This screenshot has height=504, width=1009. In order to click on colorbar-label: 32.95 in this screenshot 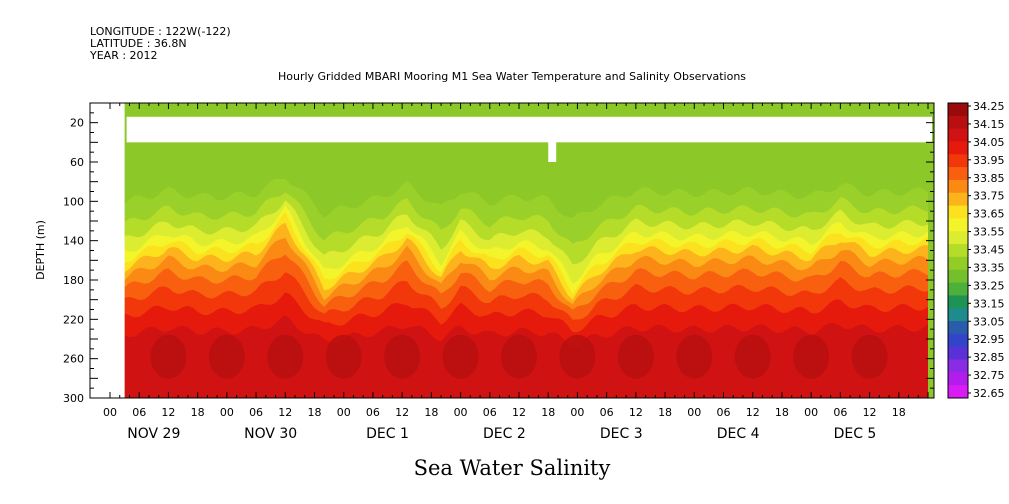, I will do `click(989, 339)`.